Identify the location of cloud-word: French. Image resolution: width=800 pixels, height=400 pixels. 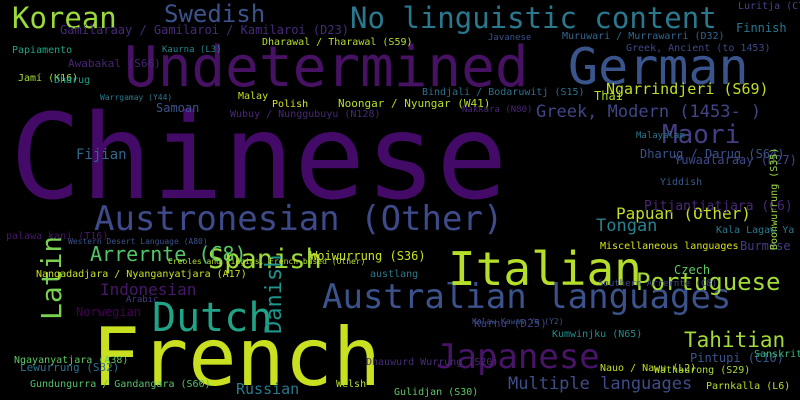
(236, 355).